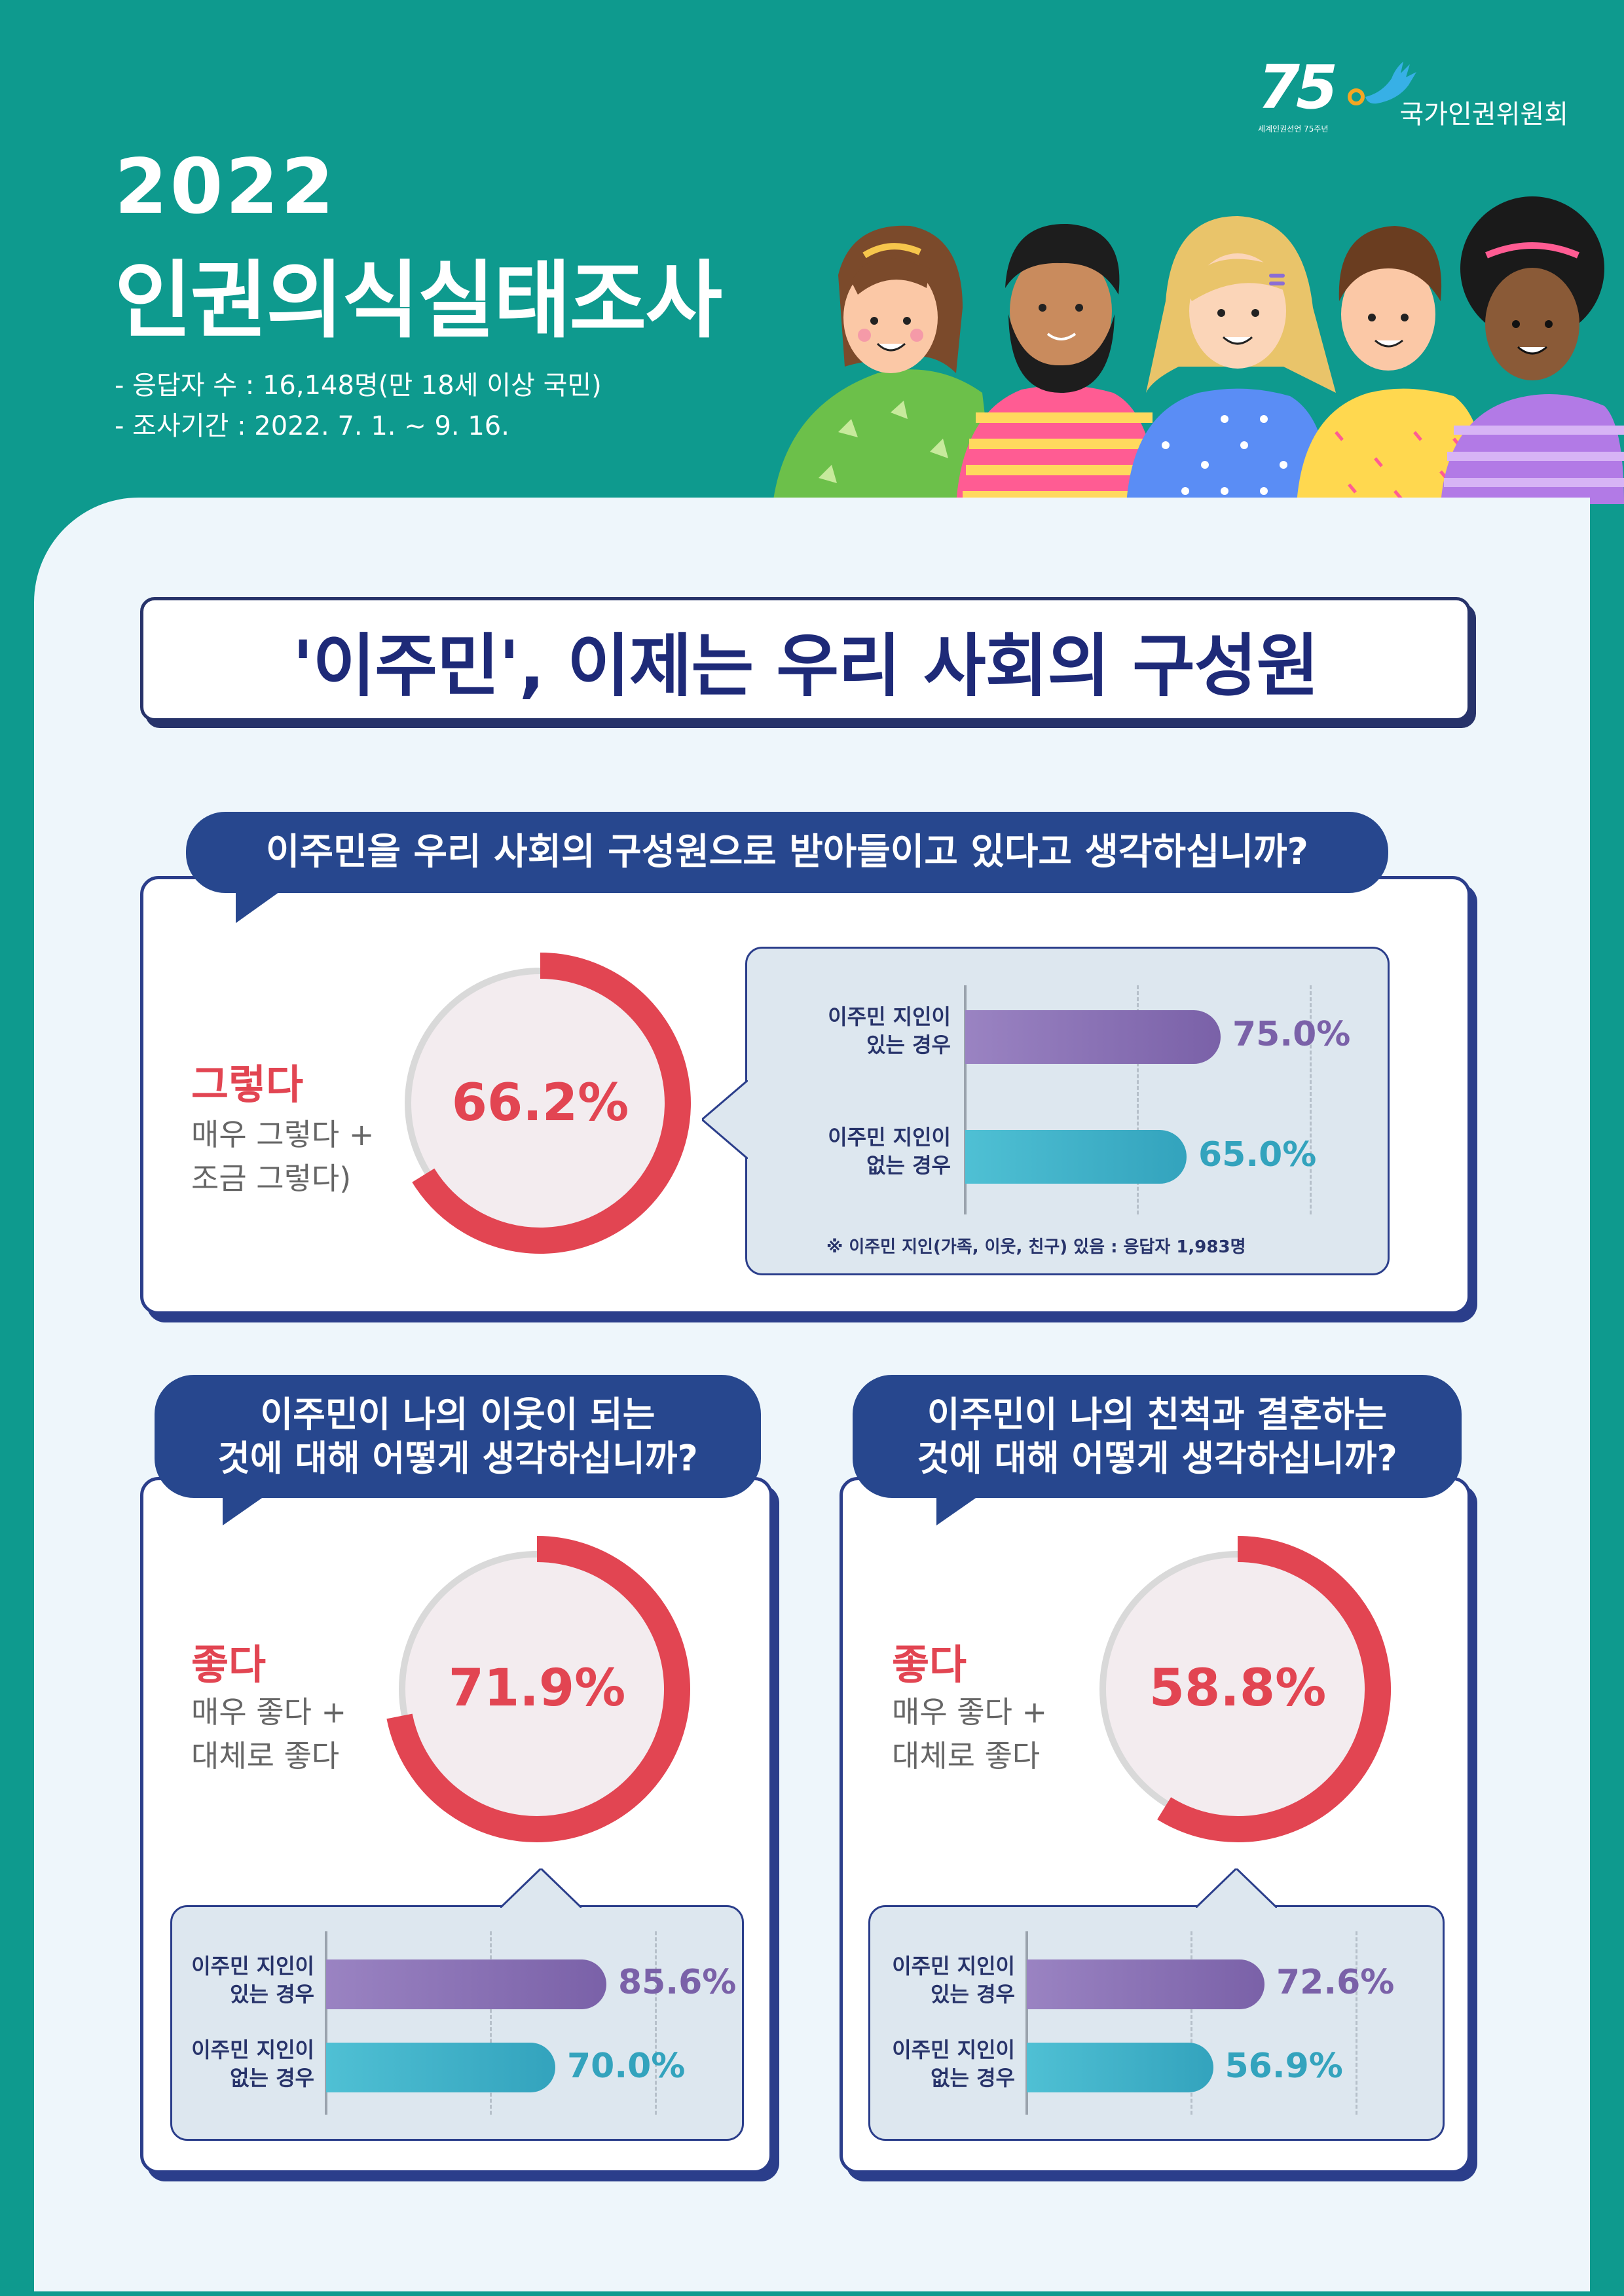 The width and height of the screenshot is (1624, 2296). Describe the element at coordinates (1291, 1034) in the screenshot. I see `q1-bar-value-1: 75.0%` at that location.